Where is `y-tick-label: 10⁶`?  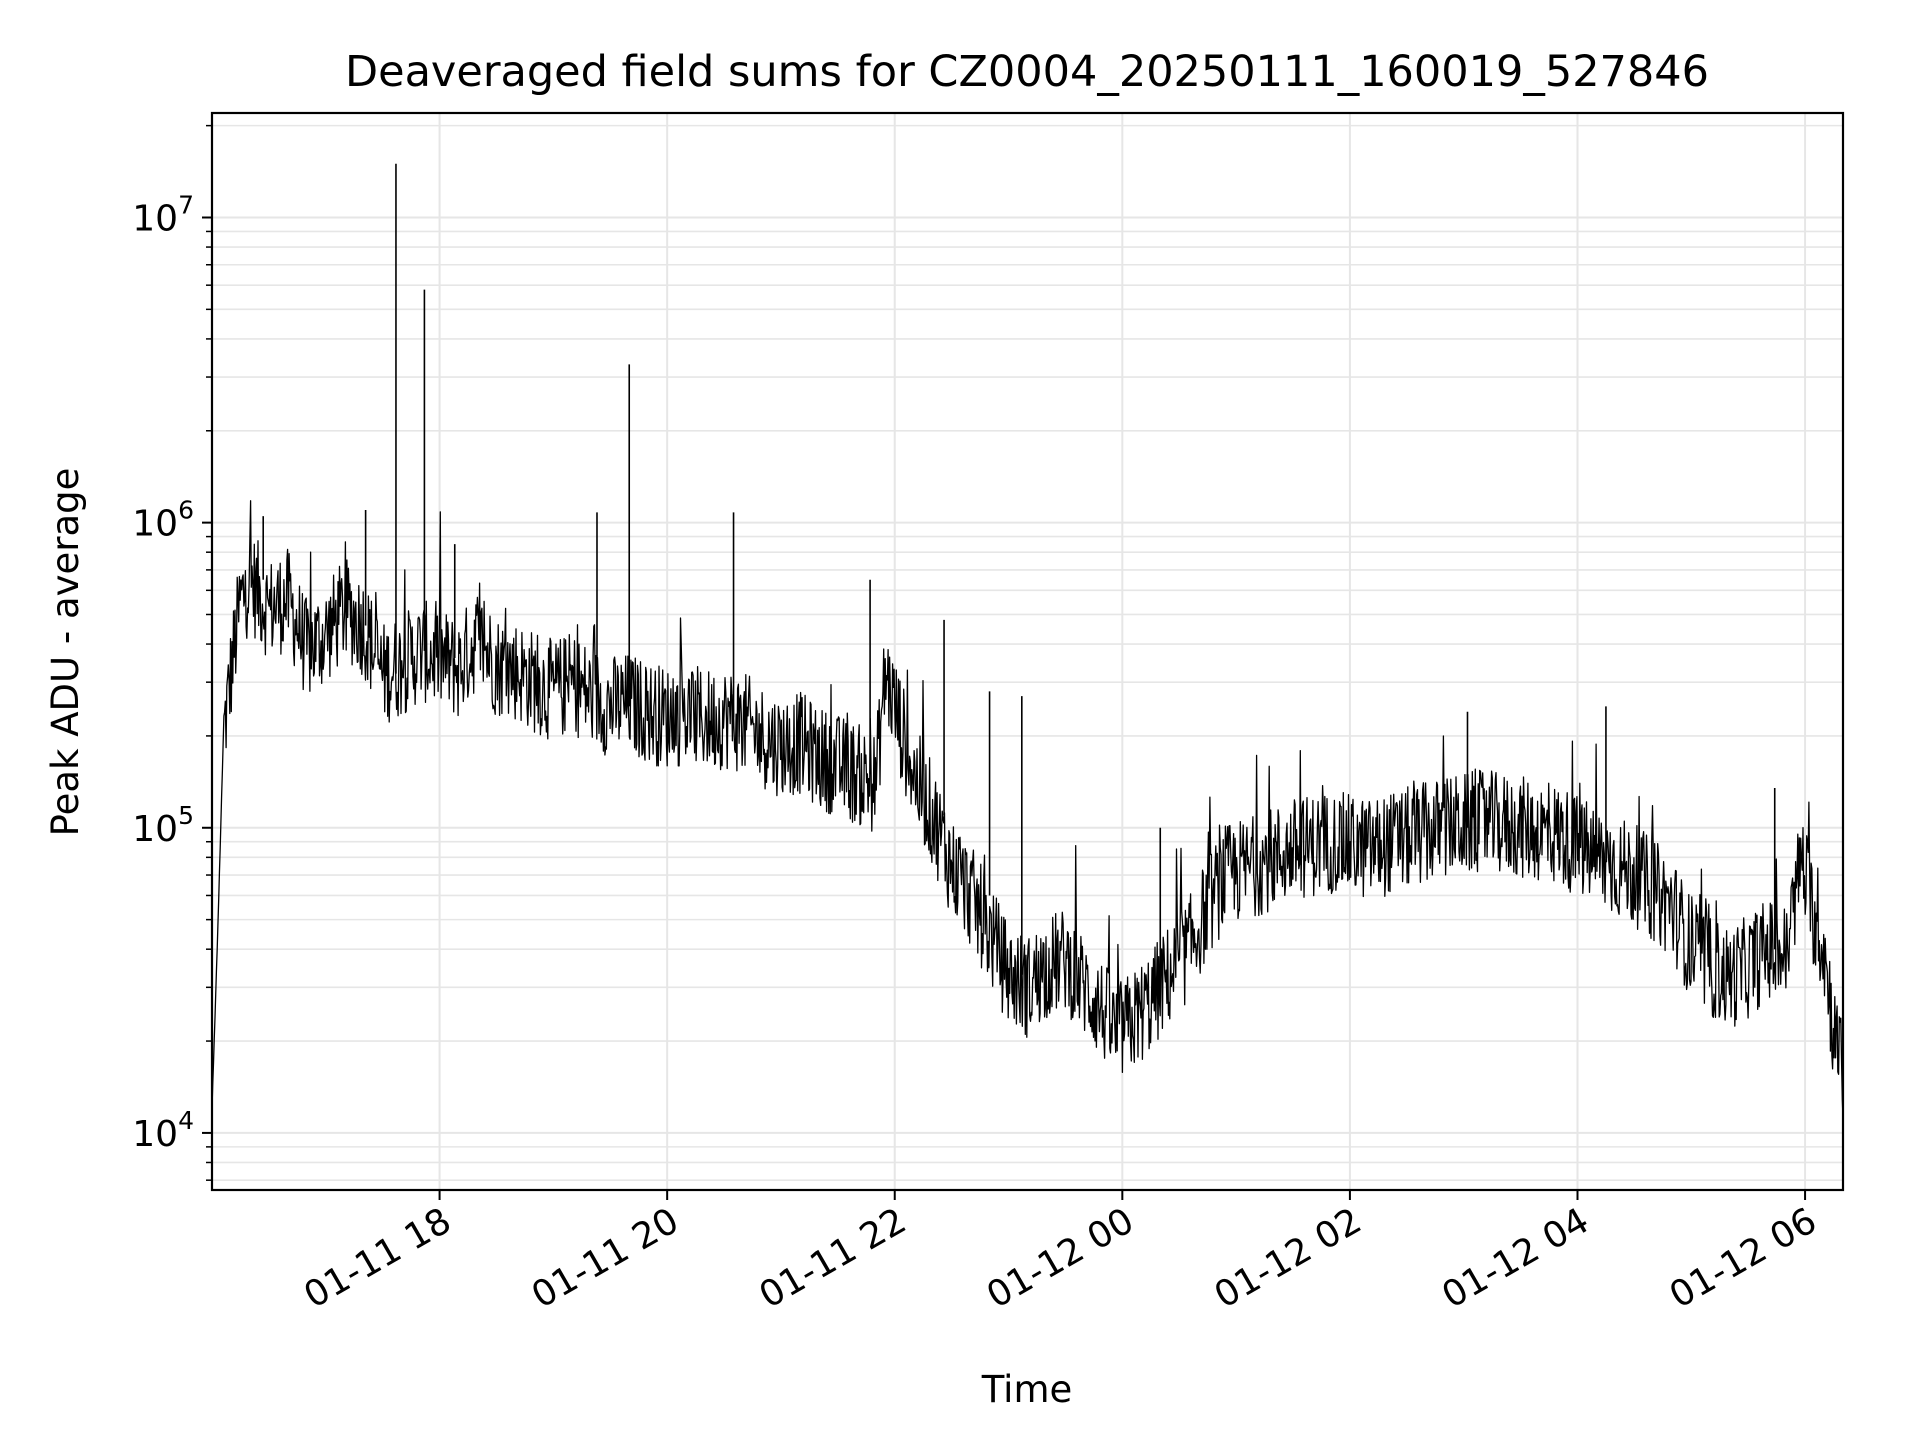 y-tick-label: 10⁶ is located at coordinates (163, 520).